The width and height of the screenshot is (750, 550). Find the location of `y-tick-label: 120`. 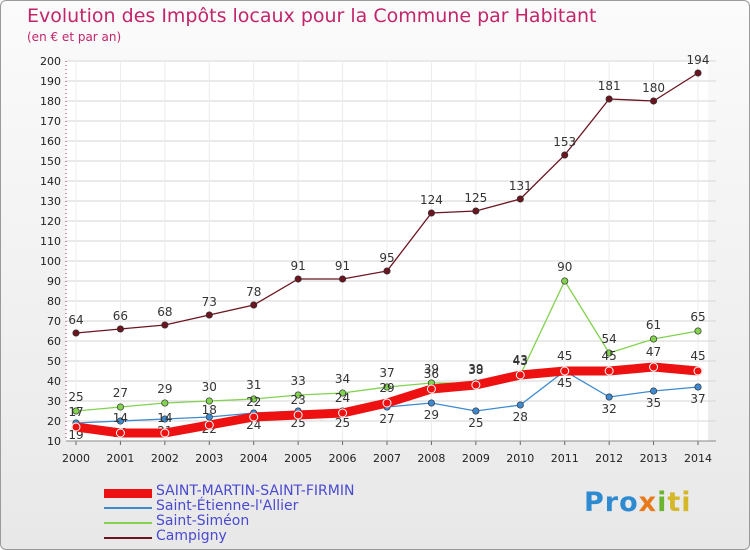

y-tick-label: 120 is located at coordinates (50, 221).